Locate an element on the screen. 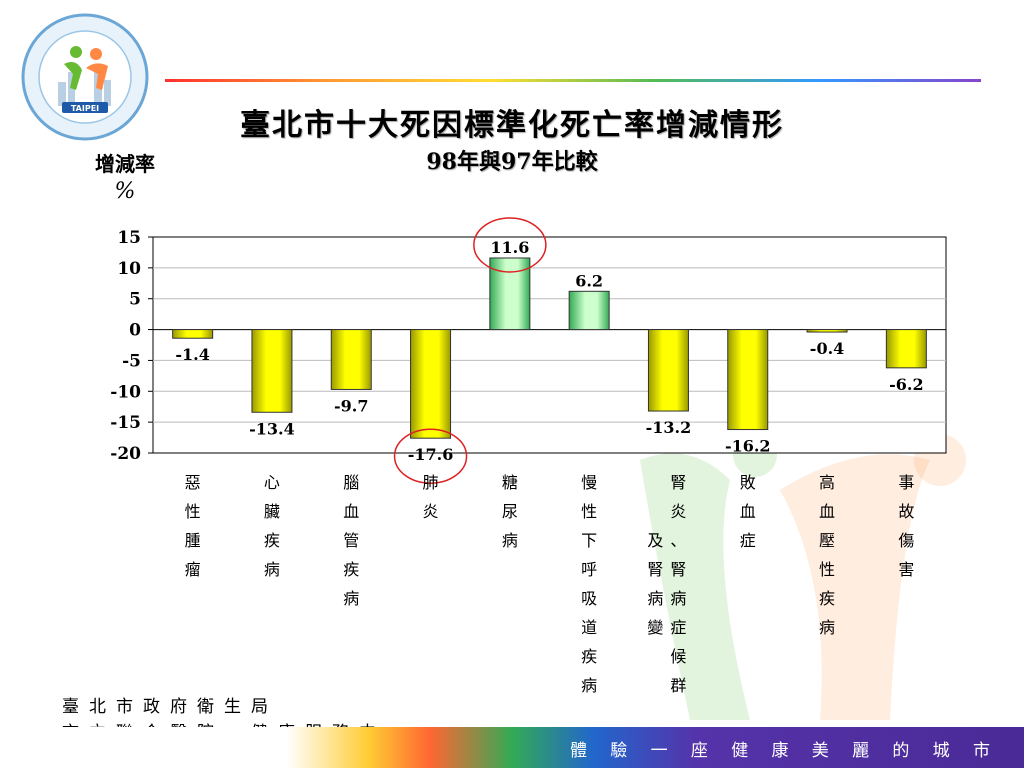 Image resolution: width=1024 pixels, height=768 pixels. city-slogan: 體驗一座健康美麗的城市 is located at coordinates (780, 748).